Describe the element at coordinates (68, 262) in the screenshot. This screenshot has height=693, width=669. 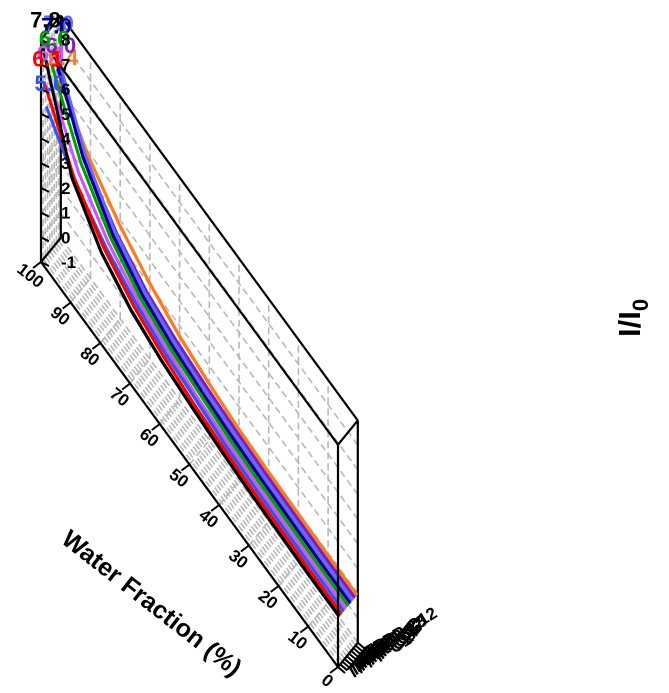
I see `intensity-tick-label: -1` at that location.